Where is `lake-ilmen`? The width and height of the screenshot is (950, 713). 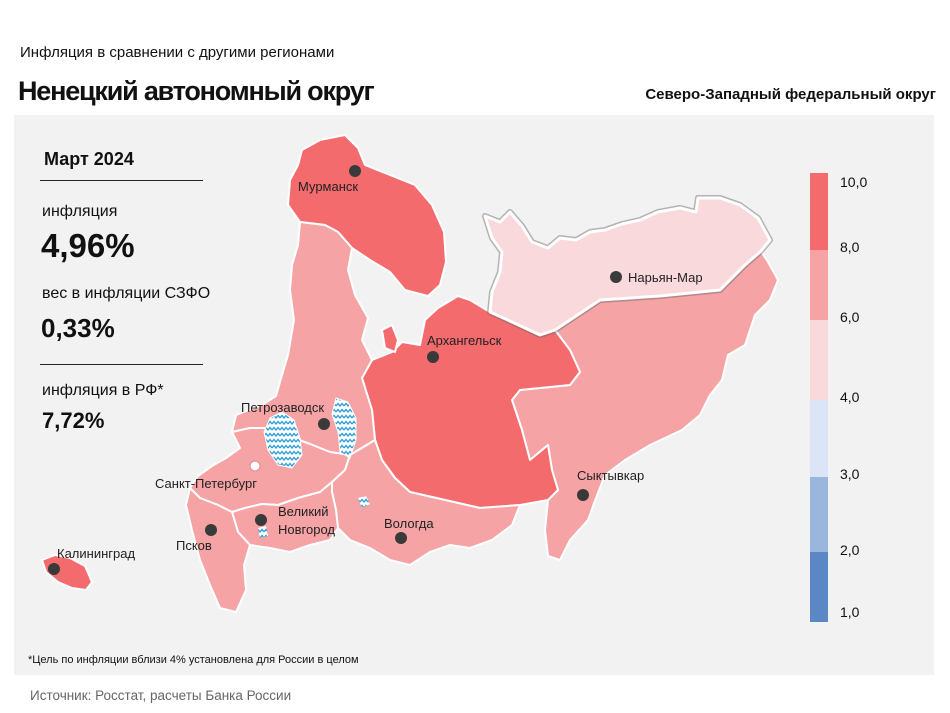
lake-ilmen is located at coordinates (263, 532).